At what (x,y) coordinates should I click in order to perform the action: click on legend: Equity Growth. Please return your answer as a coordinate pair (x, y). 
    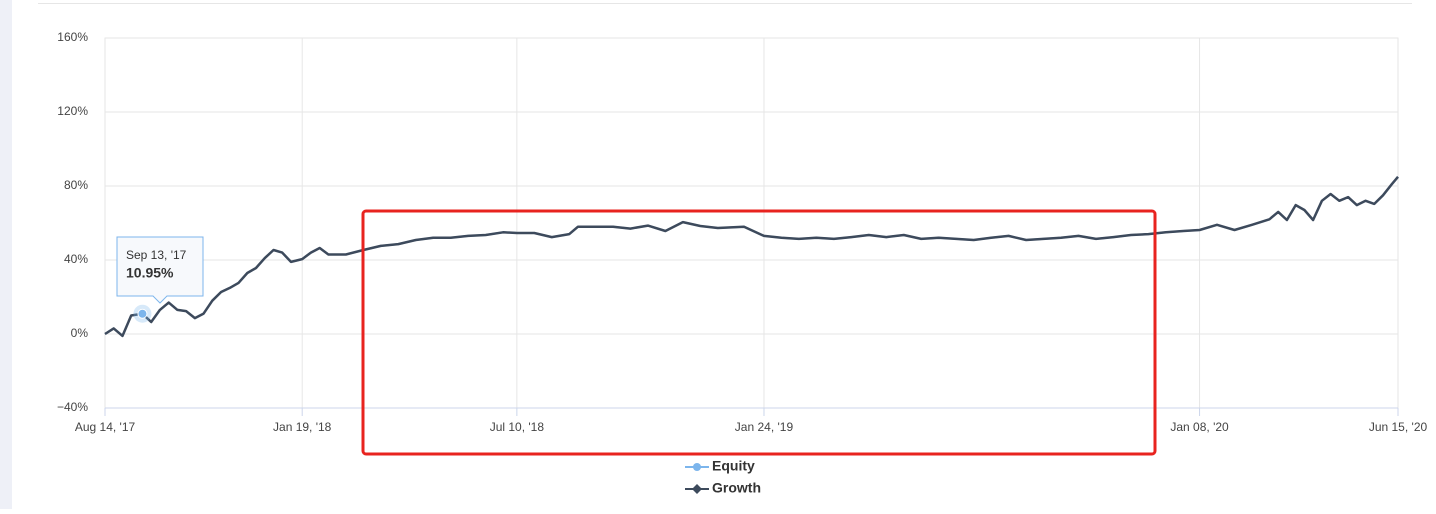
    Looking at the image, I should click on (723, 477).